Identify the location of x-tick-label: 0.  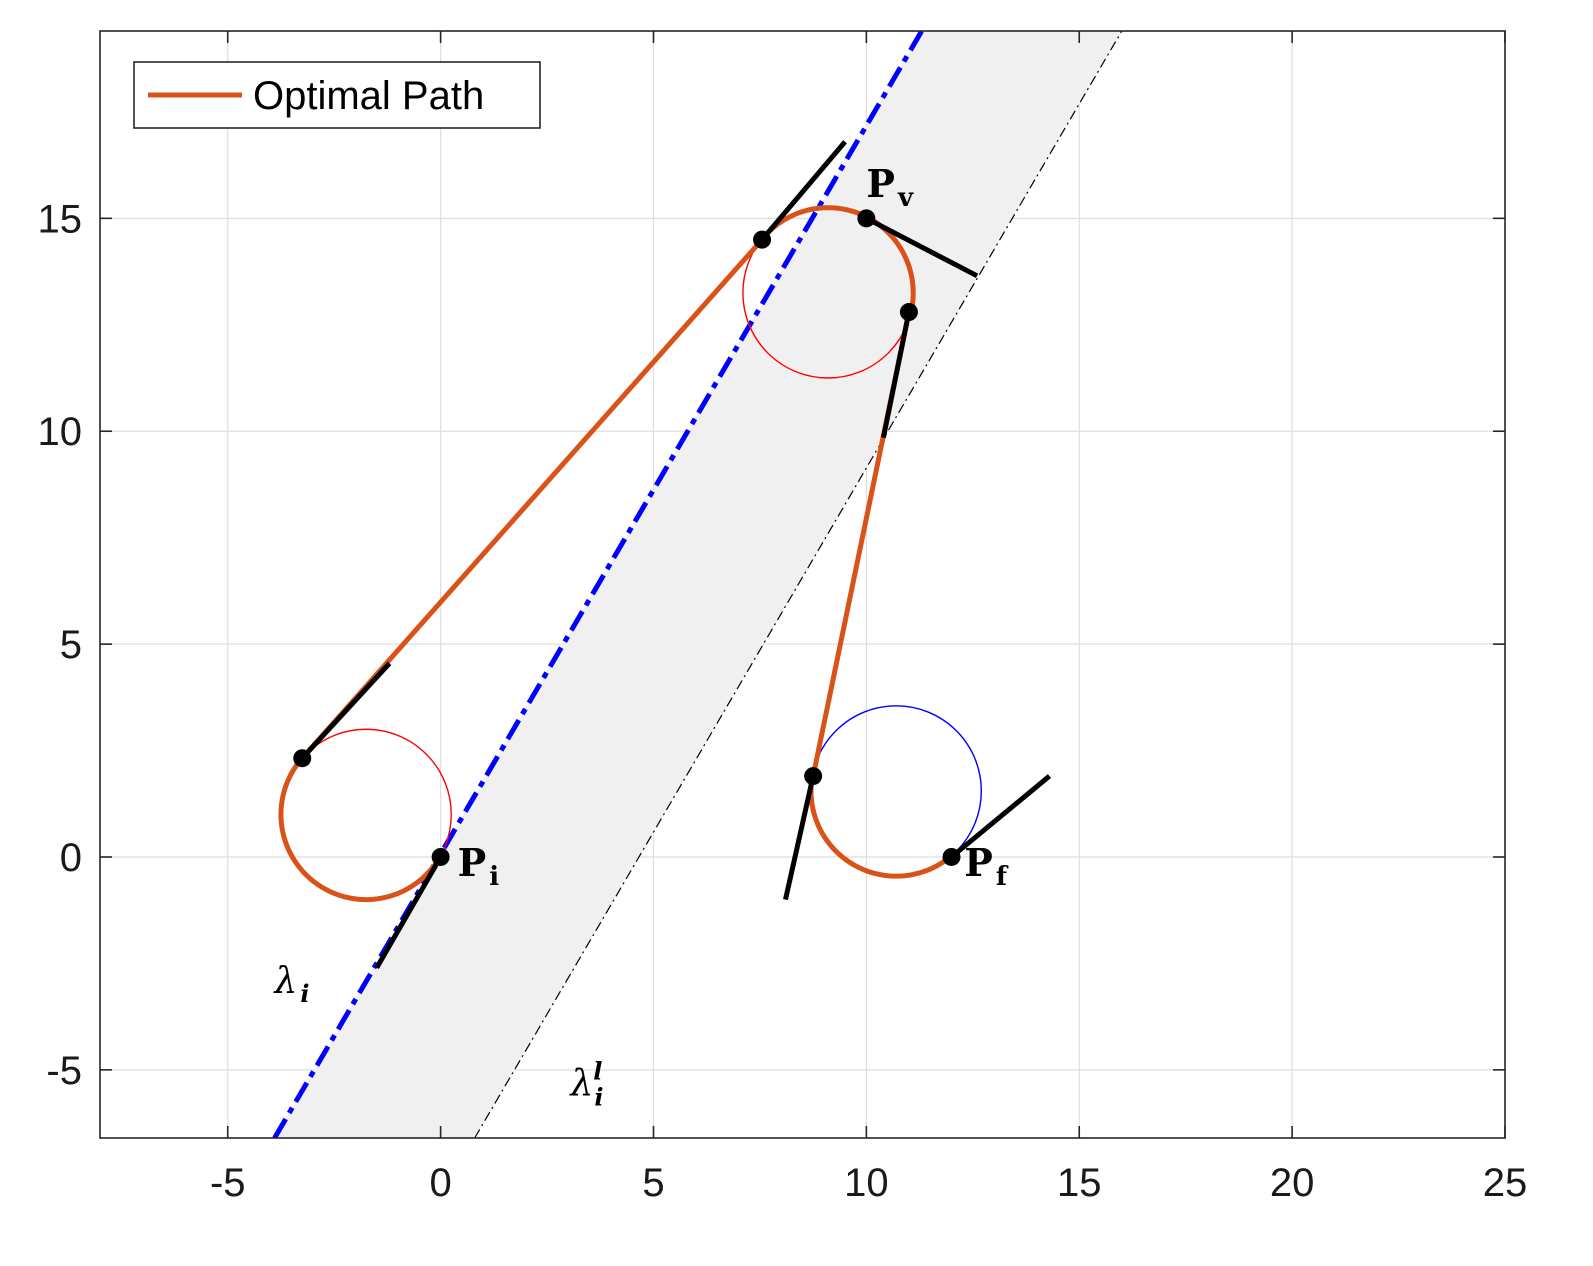
(440, 1183).